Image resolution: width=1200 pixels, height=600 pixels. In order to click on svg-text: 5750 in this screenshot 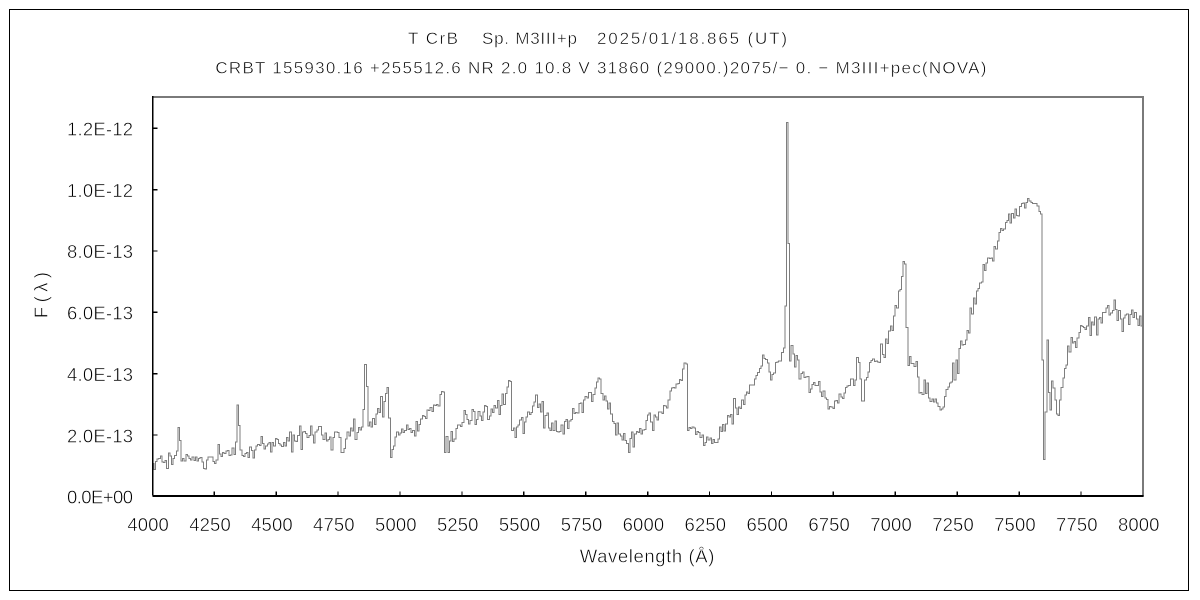, I will do `click(582, 524)`.